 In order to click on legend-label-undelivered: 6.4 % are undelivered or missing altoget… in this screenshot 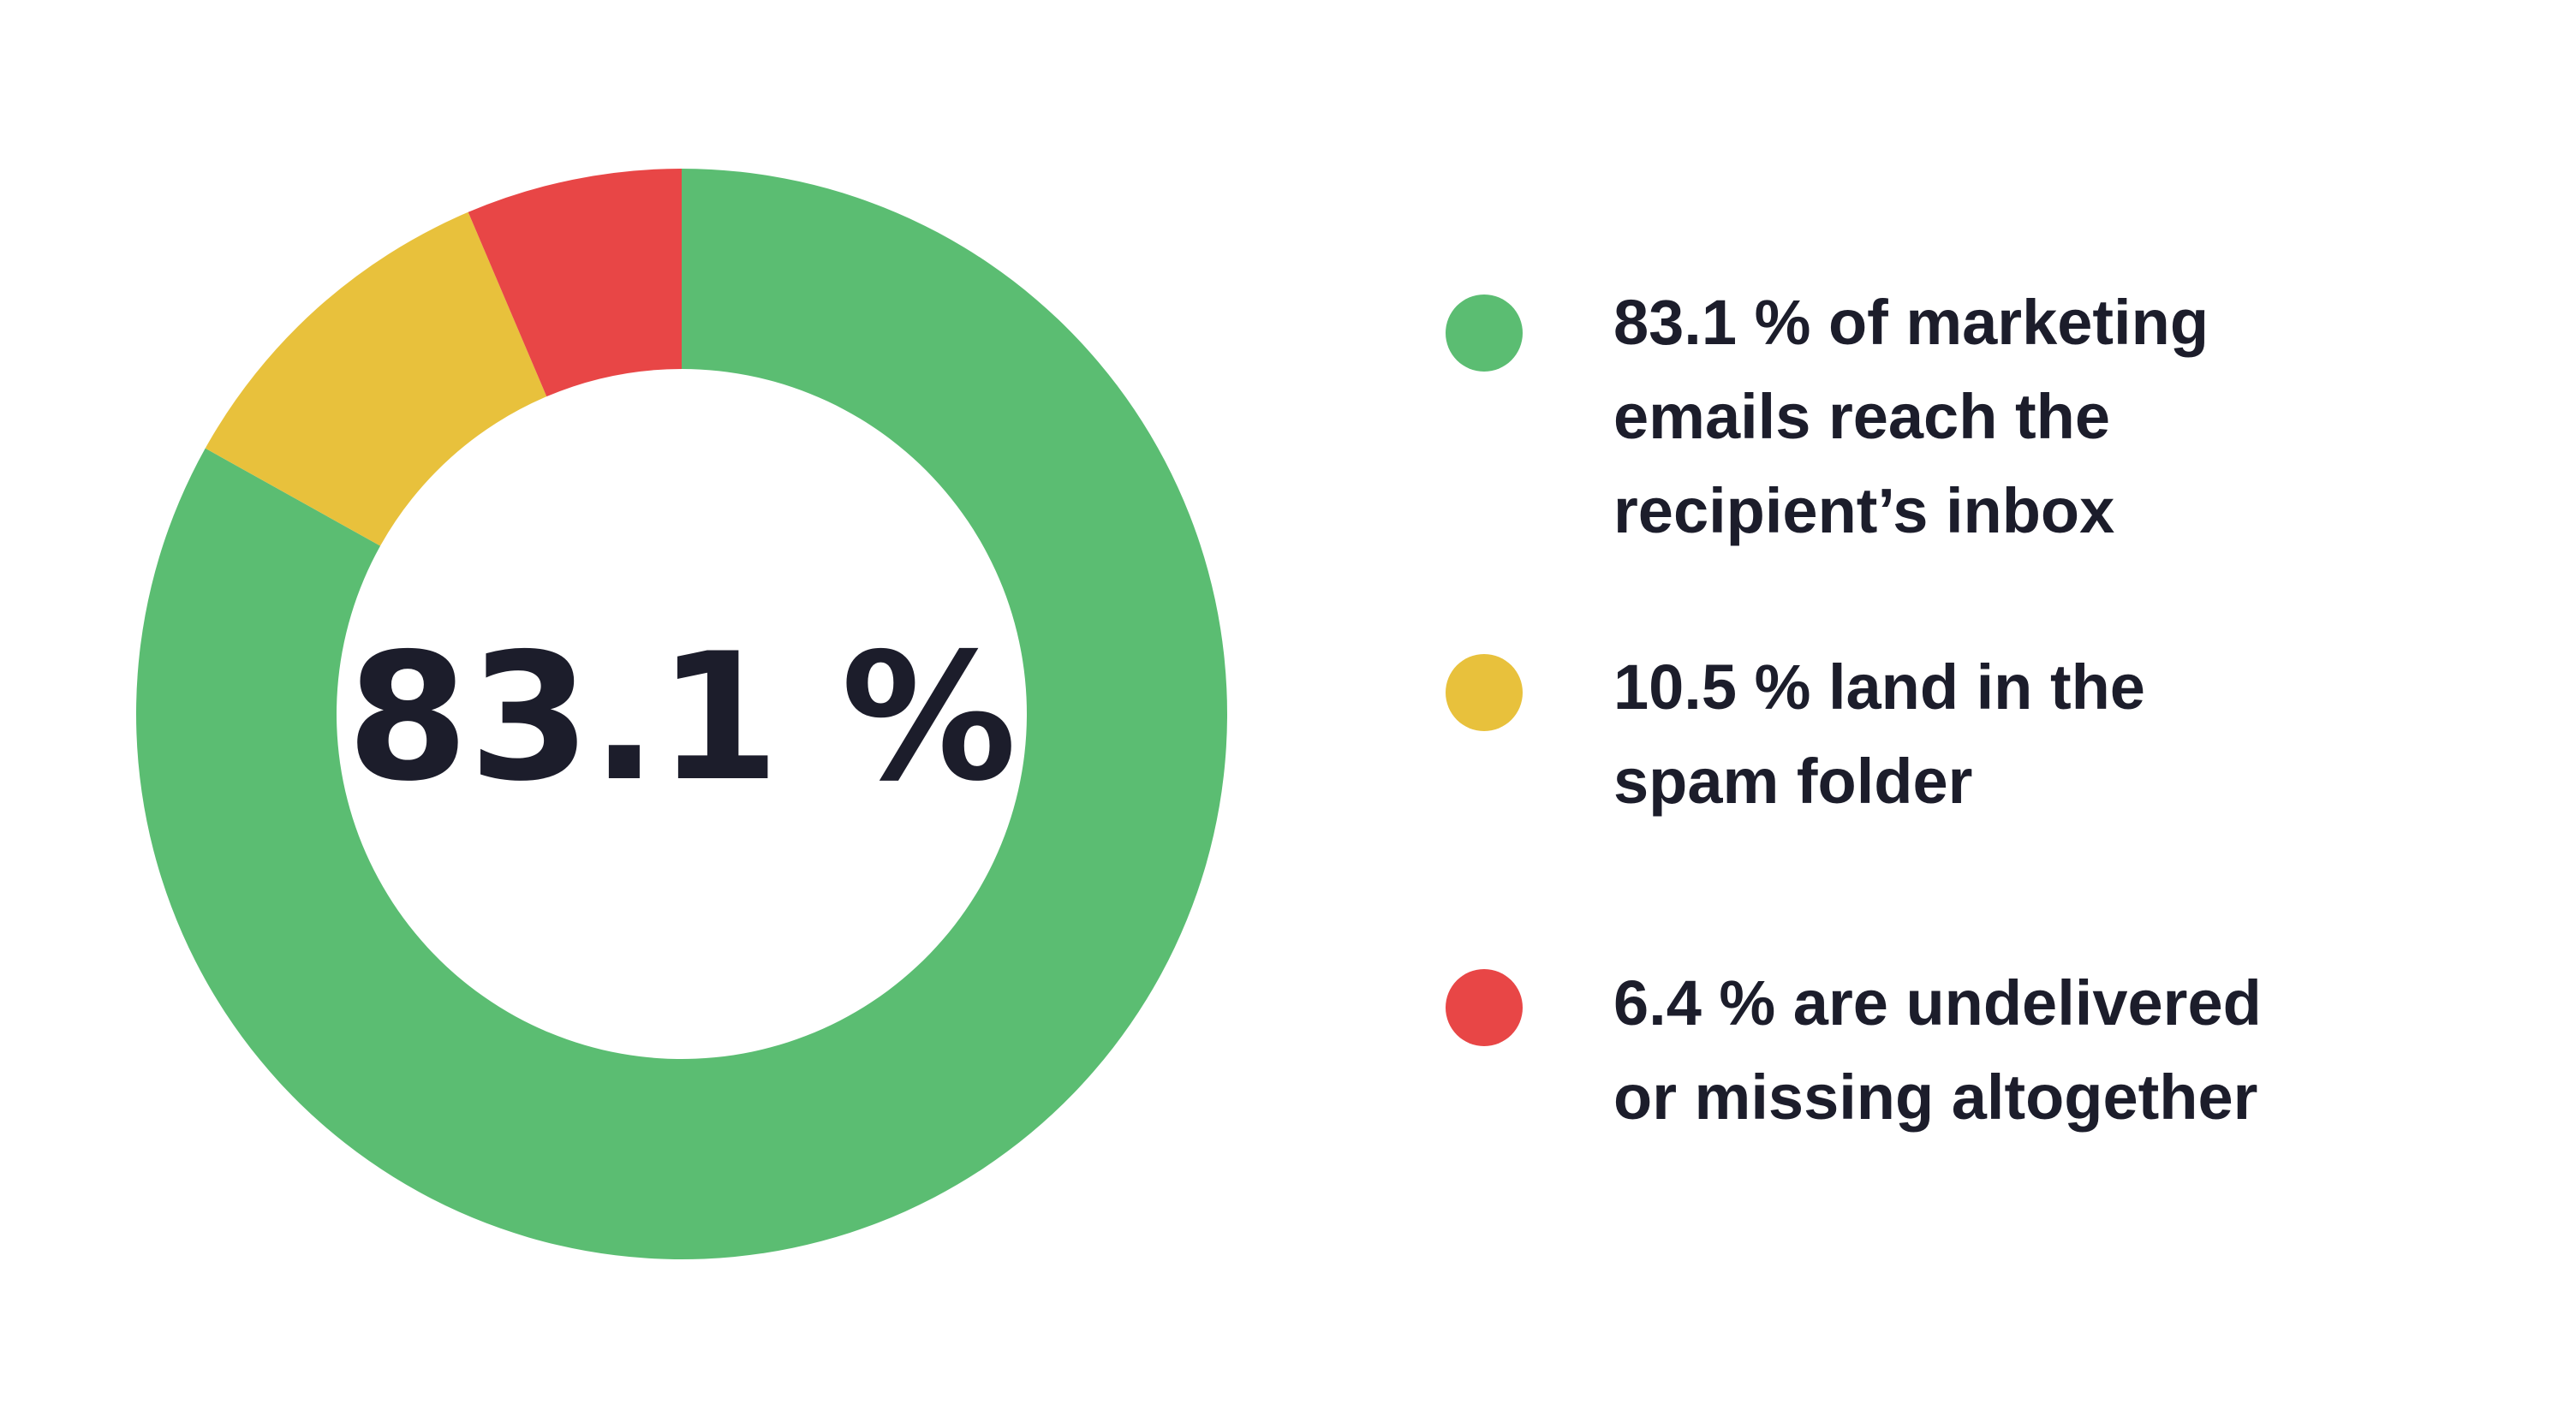, I will do `click(1937, 1050)`.